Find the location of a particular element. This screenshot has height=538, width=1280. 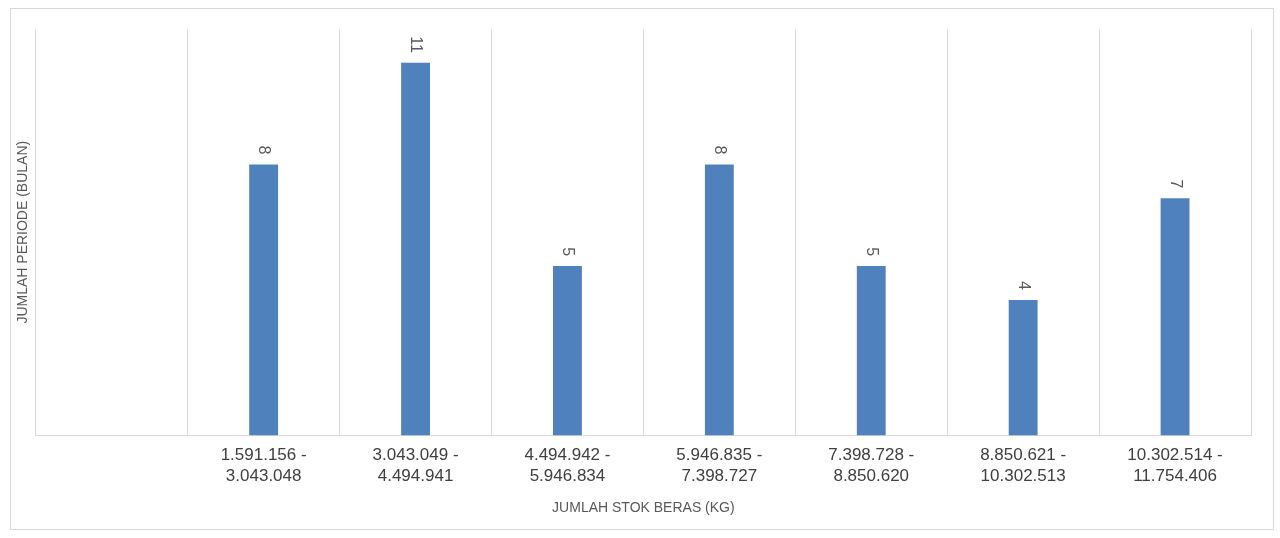

x-tick-label: 3.043.049 - 4.494.941 is located at coordinates (415, 465).